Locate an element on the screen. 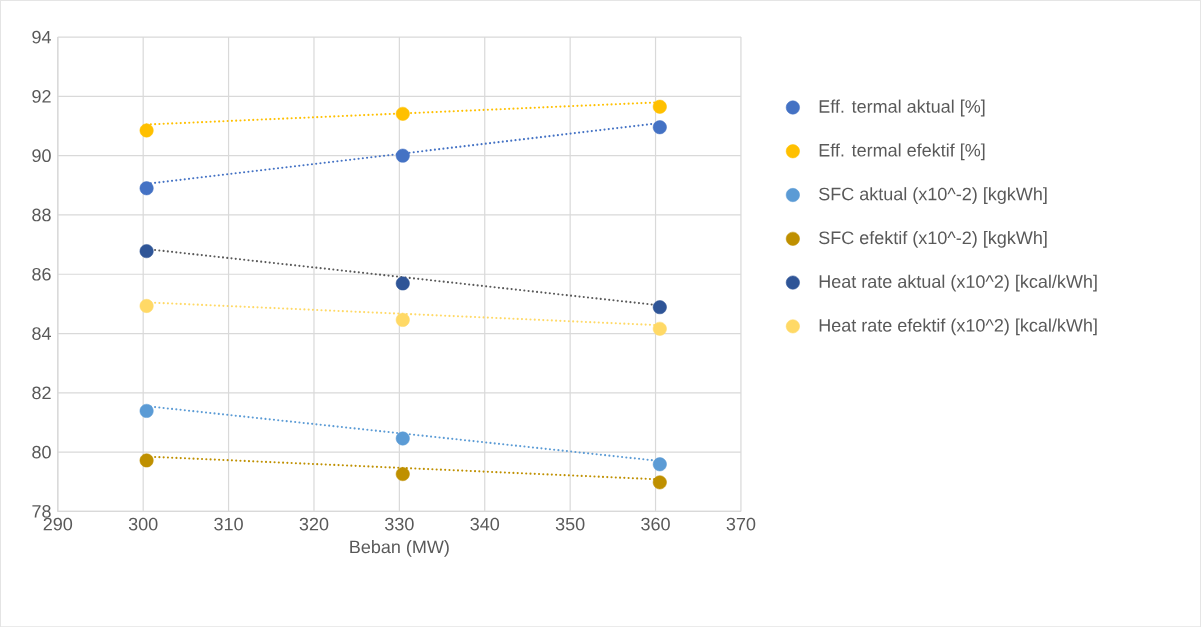 The height and width of the screenshot is (627, 1201). x-tick-label: 350 is located at coordinates (570, 524).